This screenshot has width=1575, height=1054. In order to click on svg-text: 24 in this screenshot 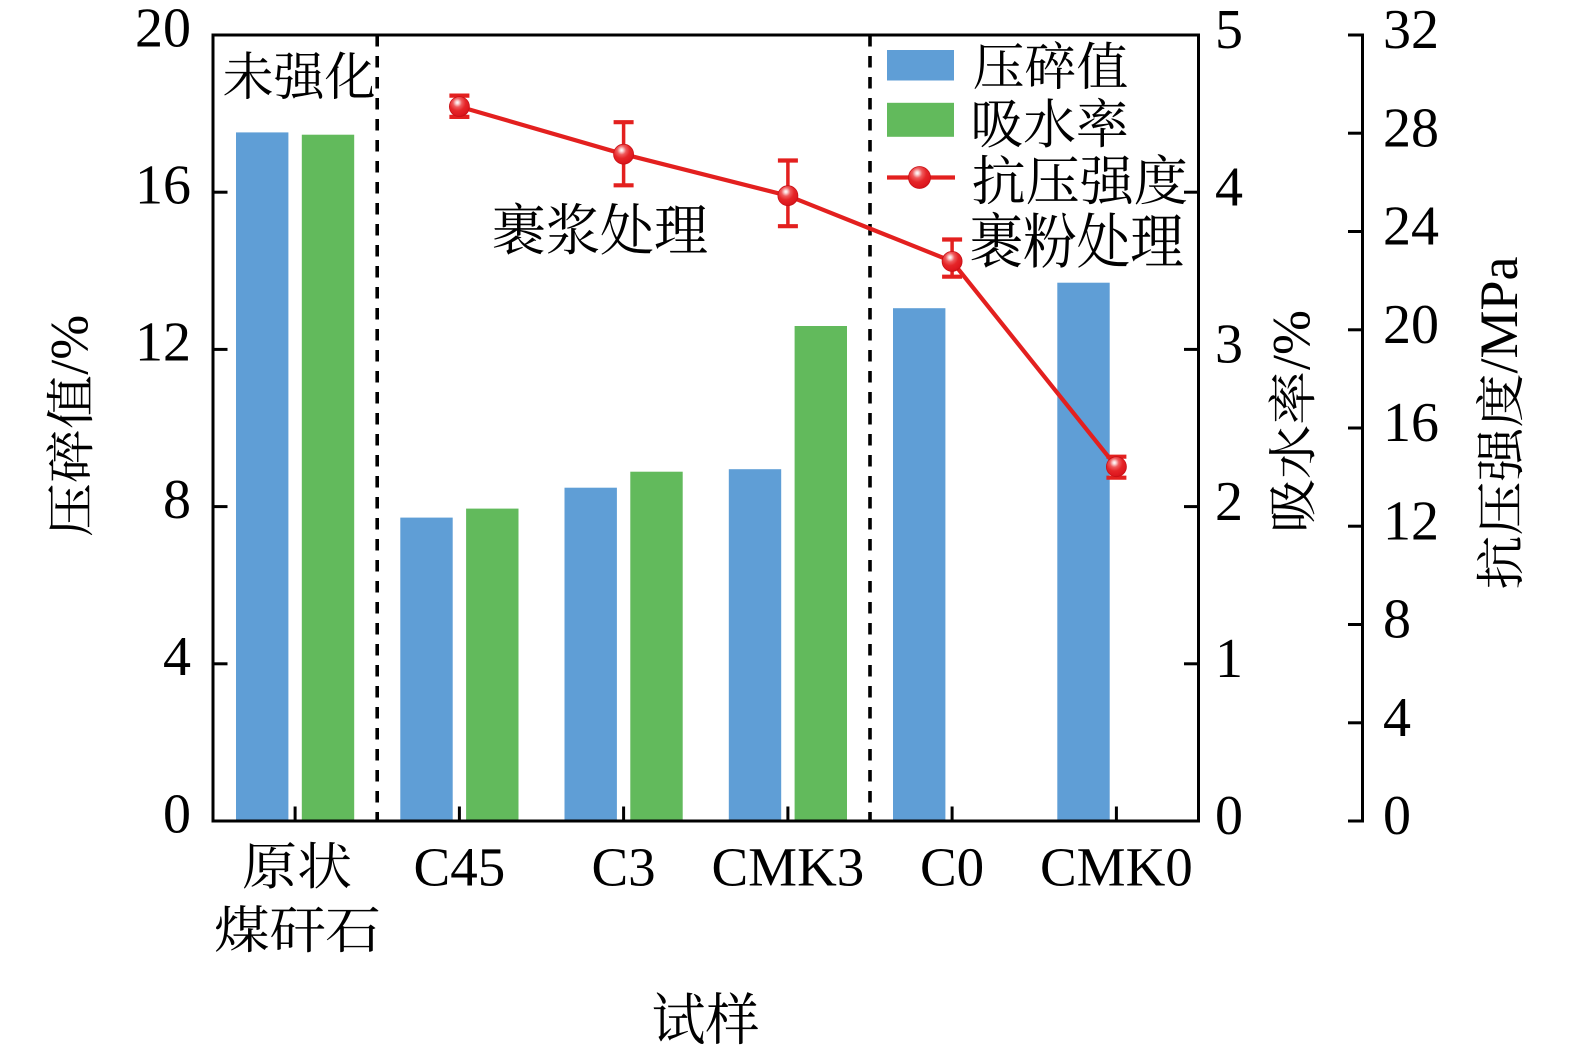, I will do `click(1411, 227)`.